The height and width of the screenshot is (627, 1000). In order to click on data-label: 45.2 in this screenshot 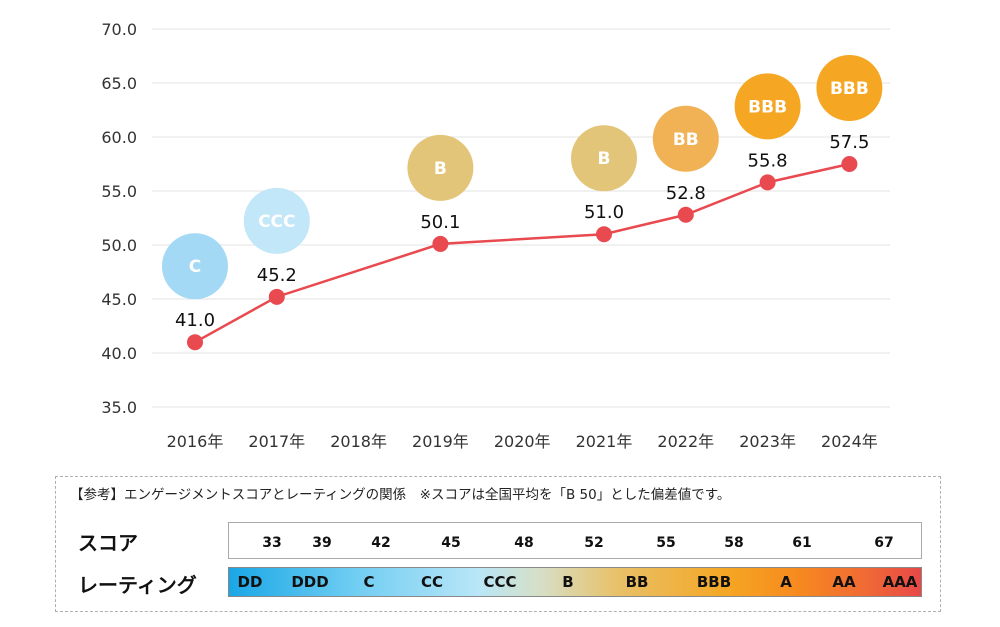, I will do `click(277, 275)`.